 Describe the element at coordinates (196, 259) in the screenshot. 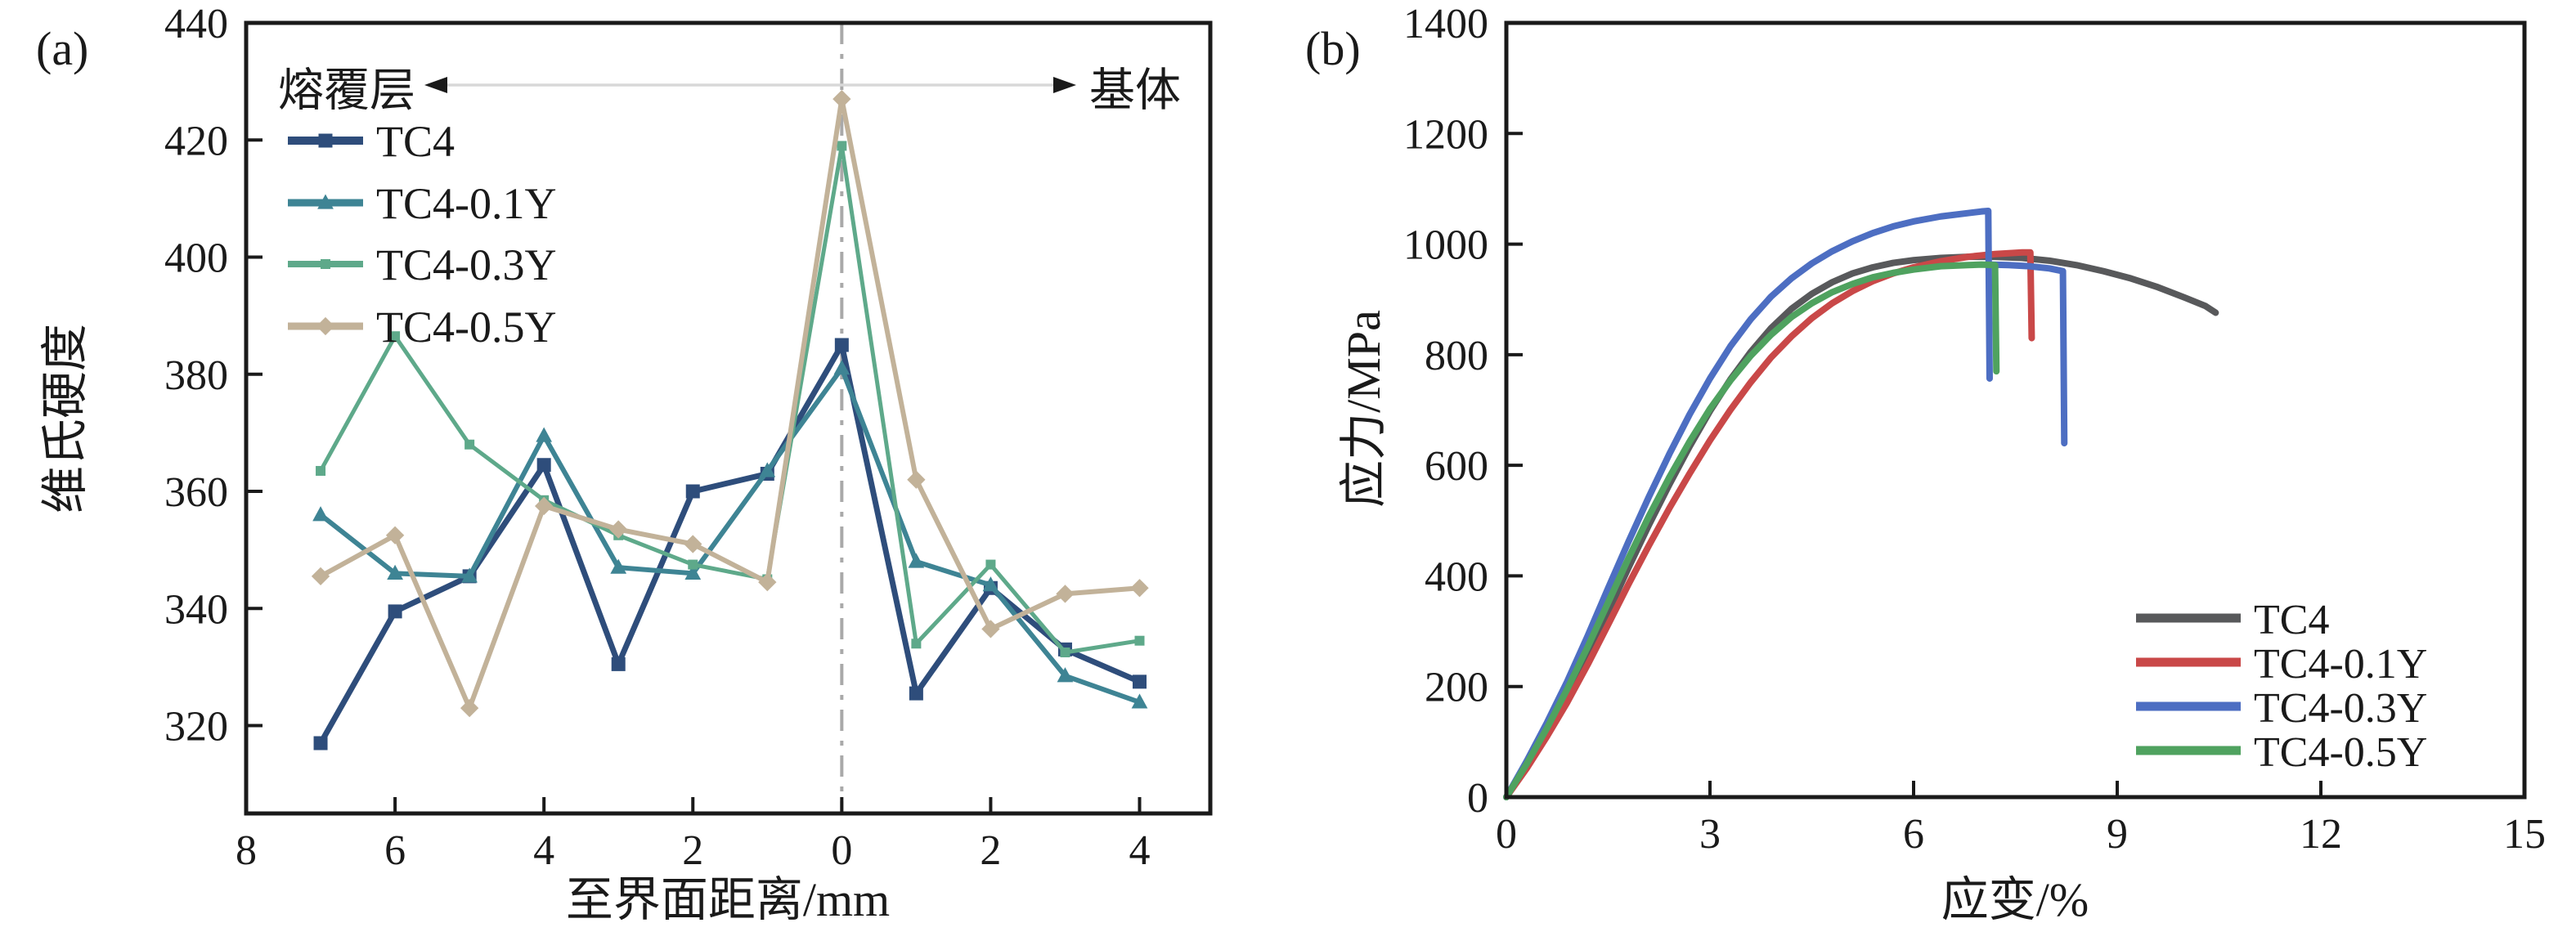

I see `y-tick-label-a: 400` at that location.